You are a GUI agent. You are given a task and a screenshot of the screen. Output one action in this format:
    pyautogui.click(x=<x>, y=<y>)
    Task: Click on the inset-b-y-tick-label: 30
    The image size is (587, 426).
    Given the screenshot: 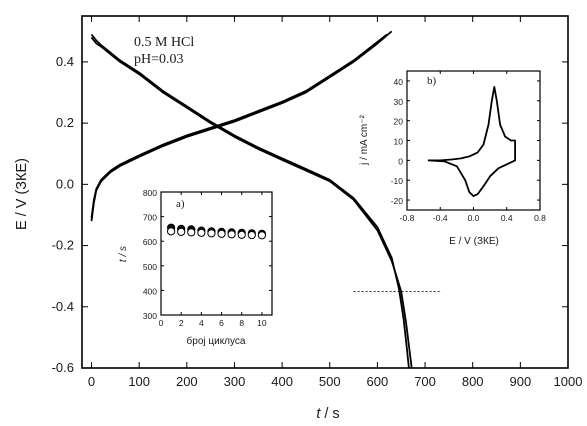 What is the action you would take?
    pyautogui.click(x=399, y=102)
    